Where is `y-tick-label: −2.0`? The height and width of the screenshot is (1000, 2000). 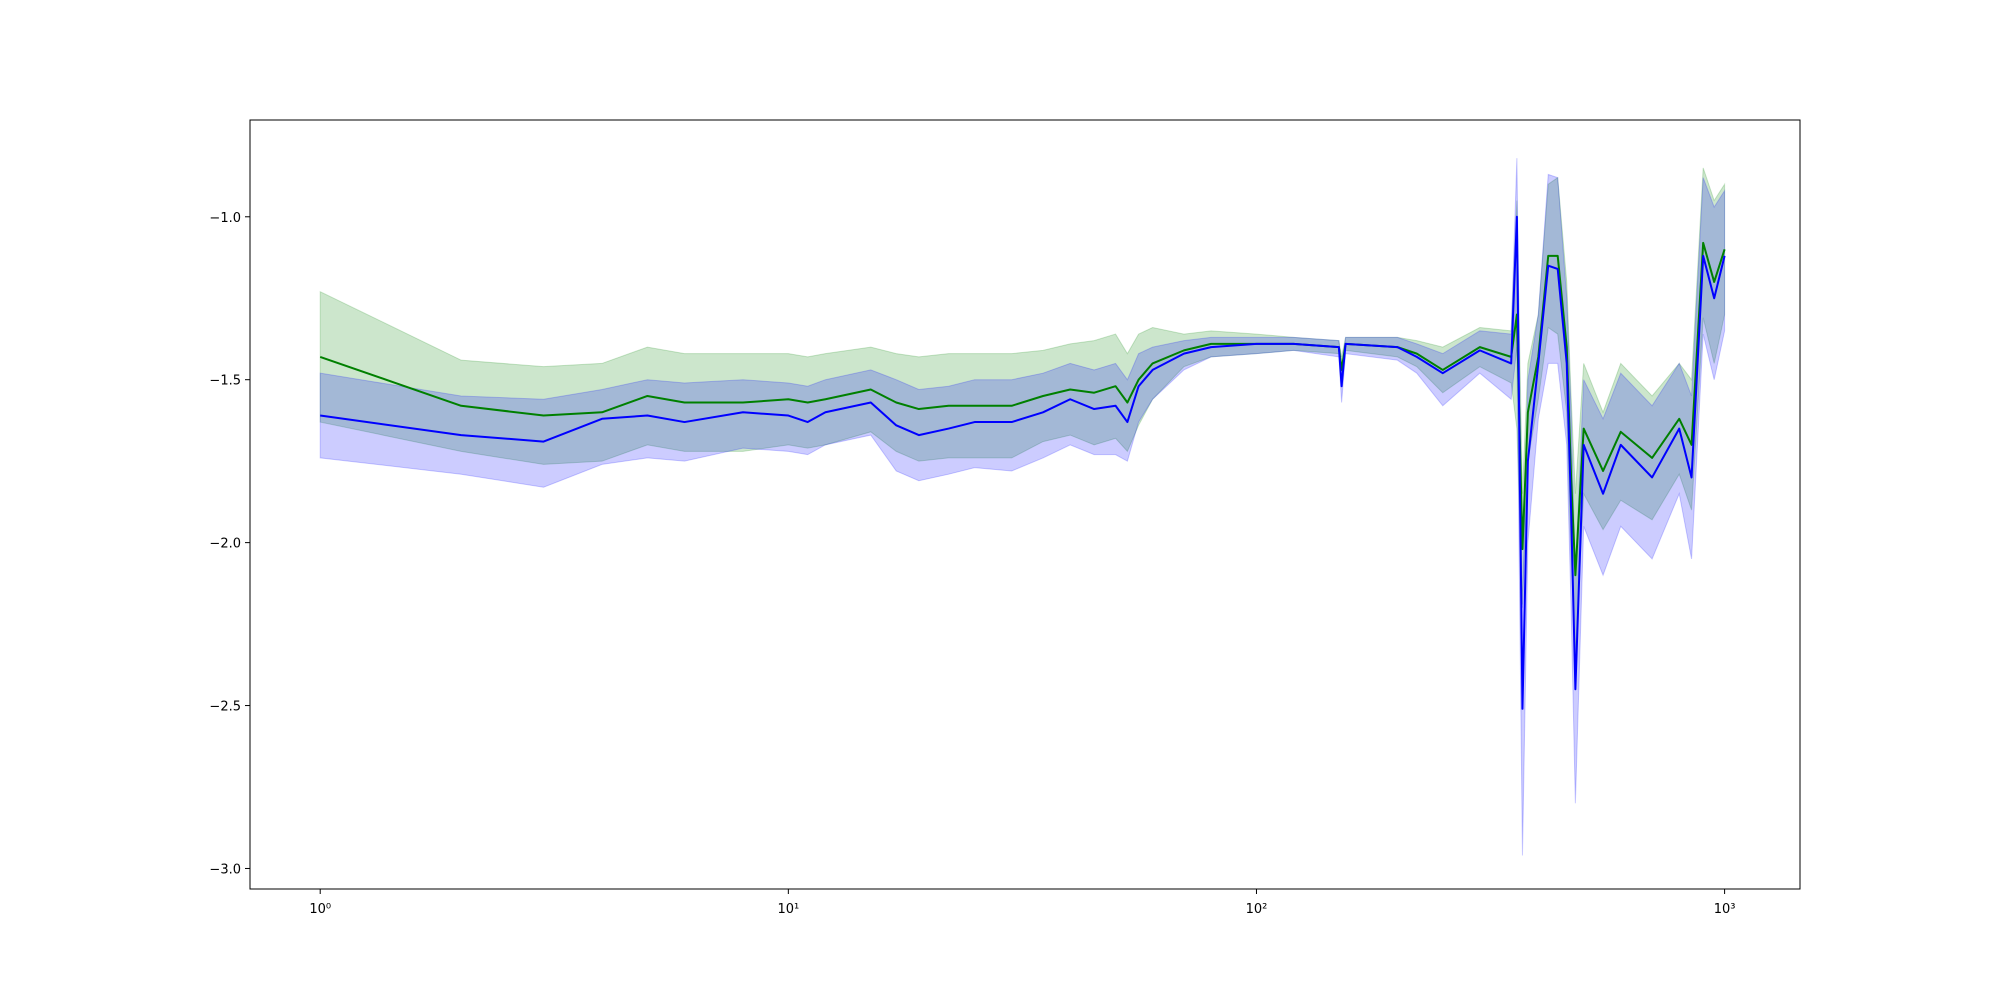
y-tick-label: −2.0 is located at coordinates (225, 544).